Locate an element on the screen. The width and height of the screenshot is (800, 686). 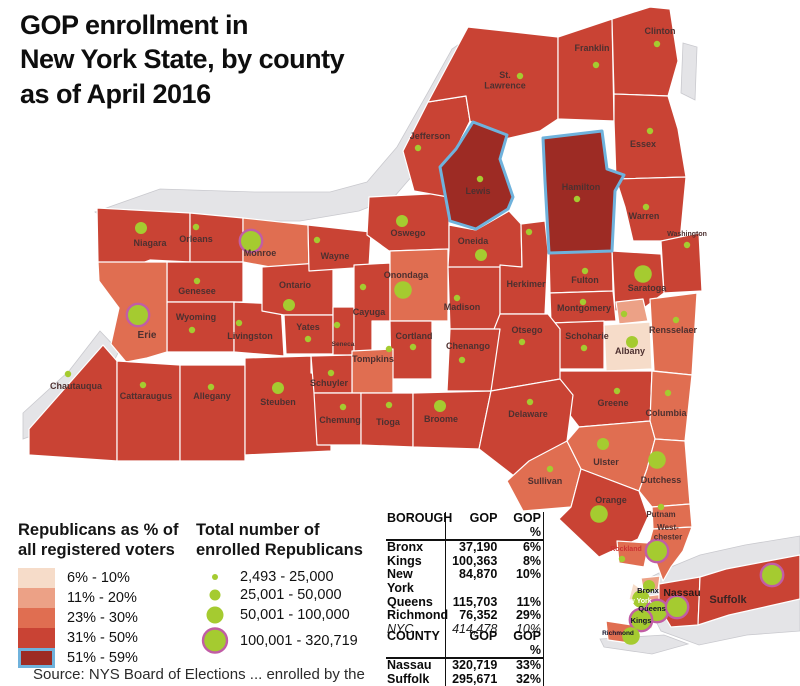
county-label-cattaraugus: Cattaraugus is located at coordinates (146, 396).